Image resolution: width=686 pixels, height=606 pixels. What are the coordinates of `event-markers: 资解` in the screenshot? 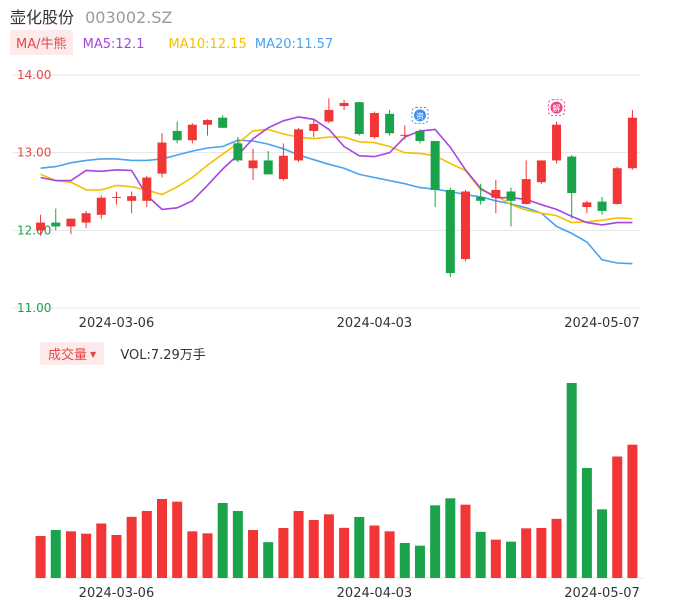 It's located at (488, 111).